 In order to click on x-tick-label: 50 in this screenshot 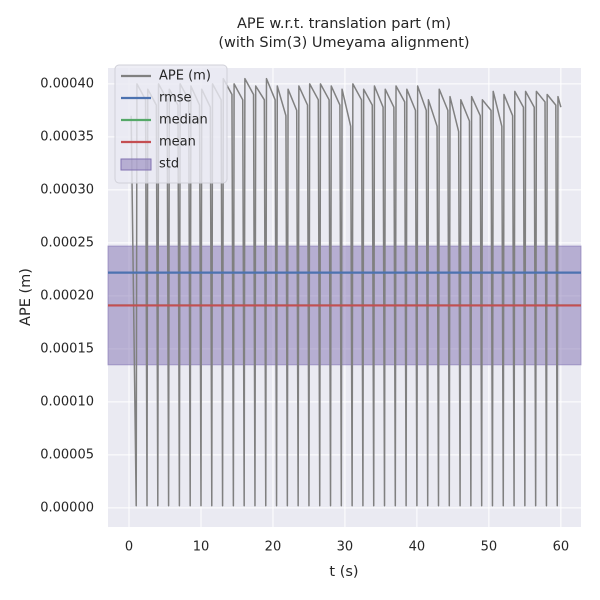, I will do `click(489, 547)`.